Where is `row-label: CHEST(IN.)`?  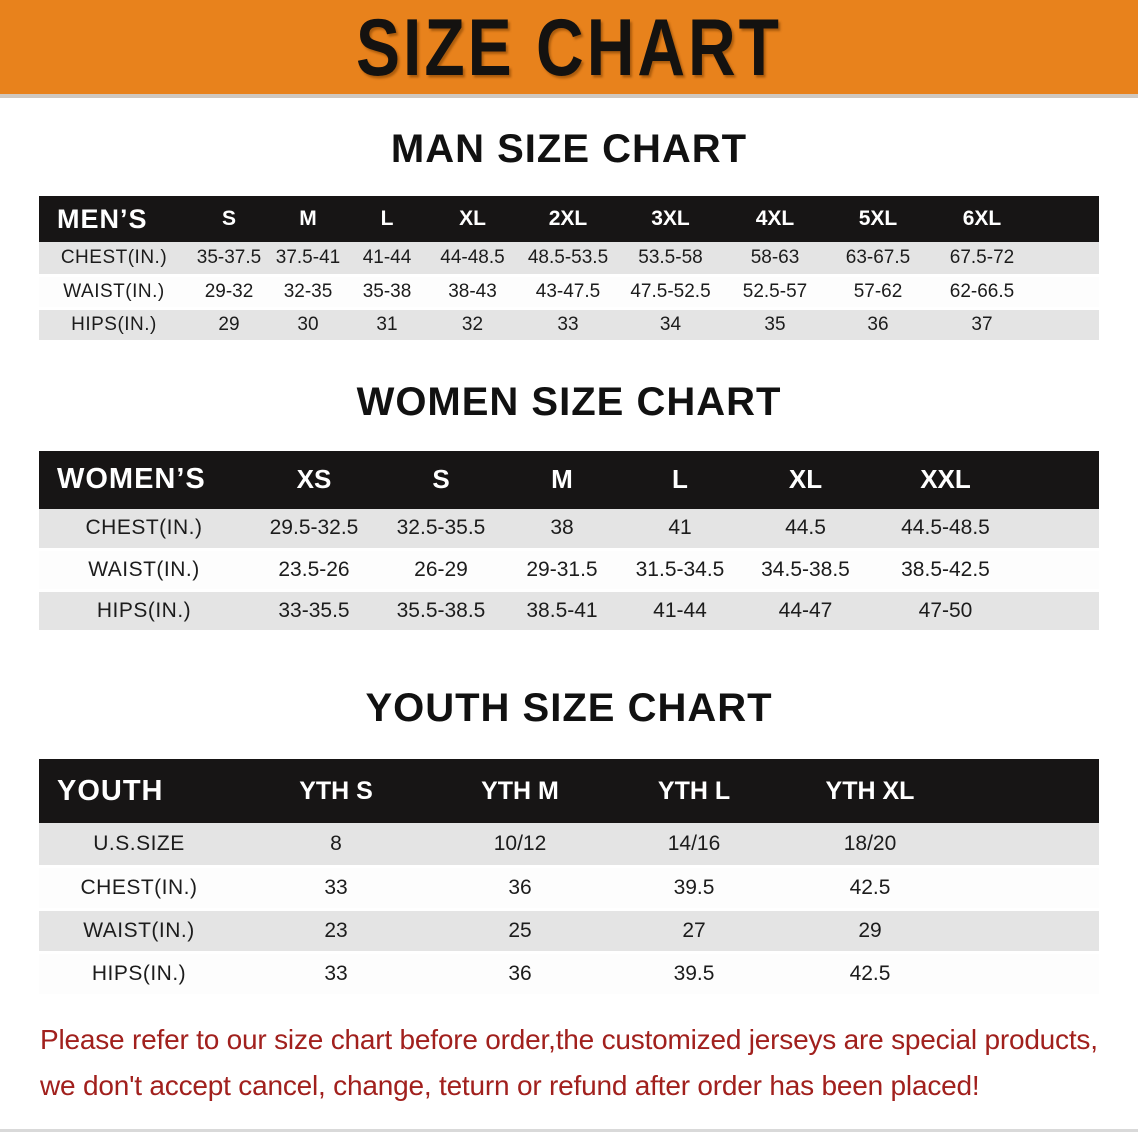 row-label: CHEST(IN.) is located at coordinates (144, 529).